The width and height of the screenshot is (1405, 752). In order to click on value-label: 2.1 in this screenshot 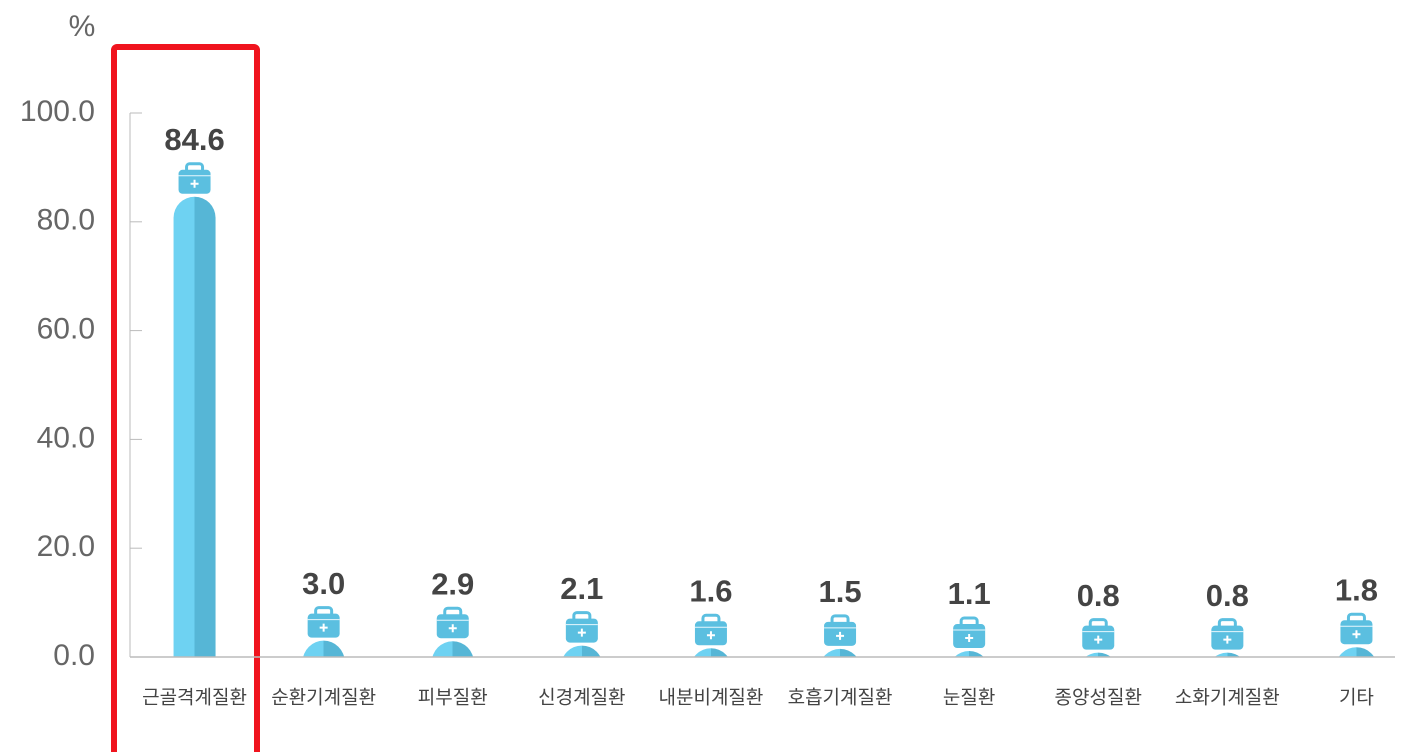, I will do `click(581, 588)`.